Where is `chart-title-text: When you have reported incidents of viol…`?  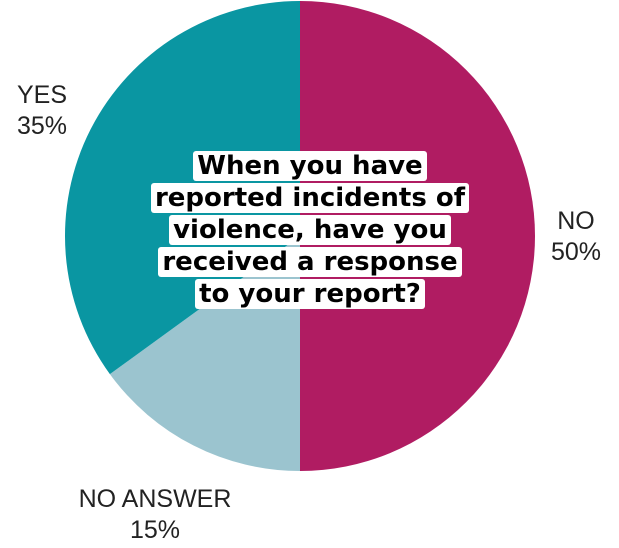
chart-title-text: When you have reported incidents of viol… is located at coordinates (310, 230).